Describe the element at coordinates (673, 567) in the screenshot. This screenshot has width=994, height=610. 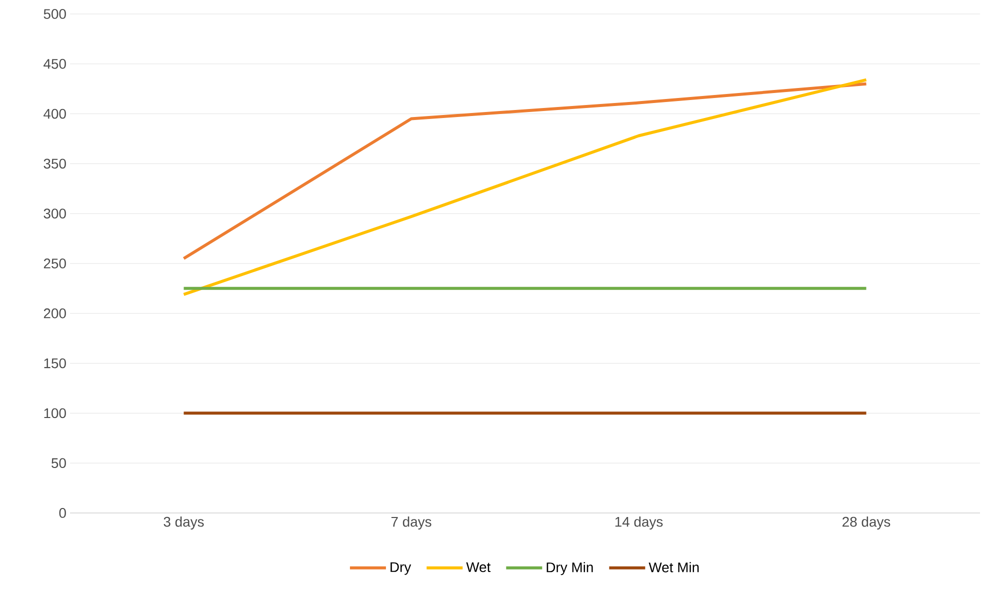
I see `legend-label: Wet Min` at that location.